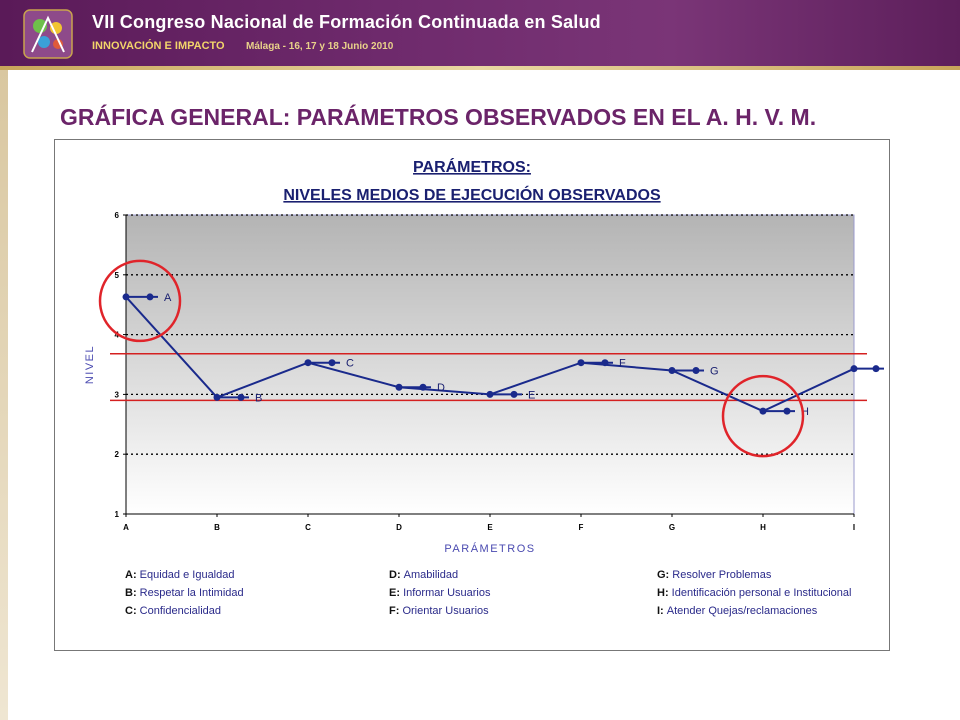 This screenshot has height=720, width=960. Describe the element at coordinates (132, 593) in the screenshot. I see `legend-key: B:` at that location.